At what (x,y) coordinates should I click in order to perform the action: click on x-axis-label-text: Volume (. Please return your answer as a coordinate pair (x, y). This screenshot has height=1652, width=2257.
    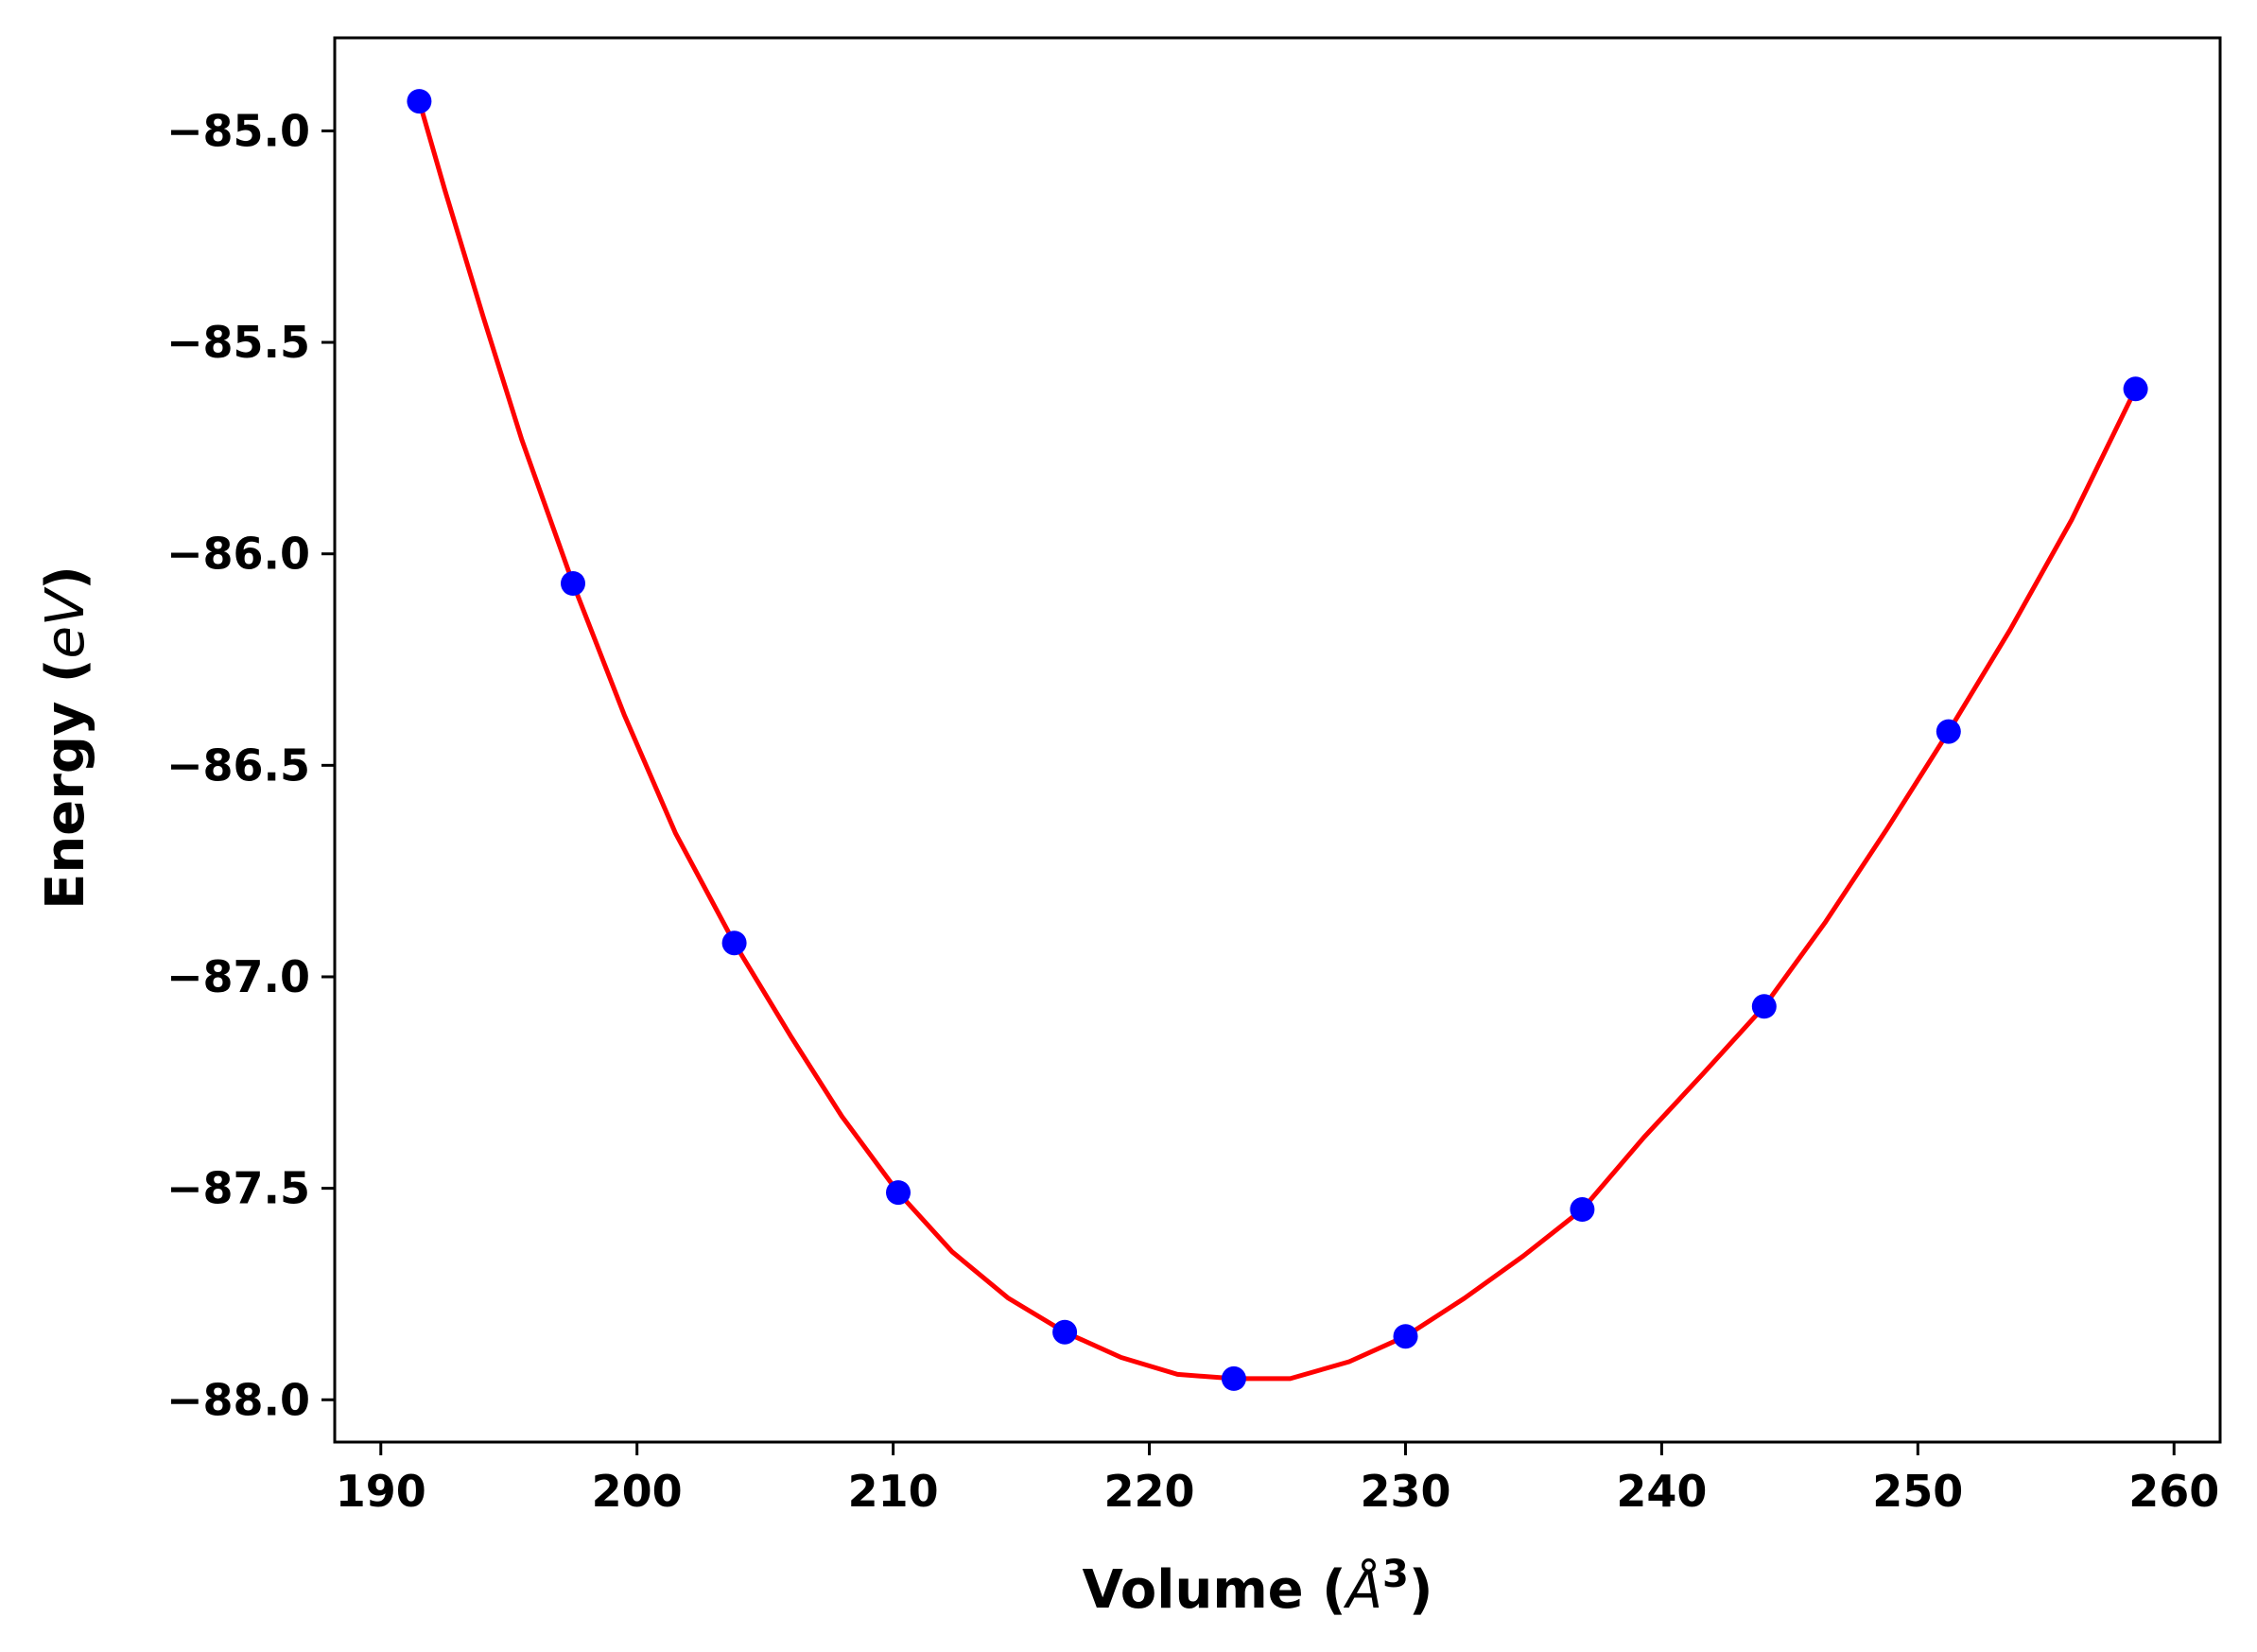
    Looking at the image, I should click on (1214, 1590).